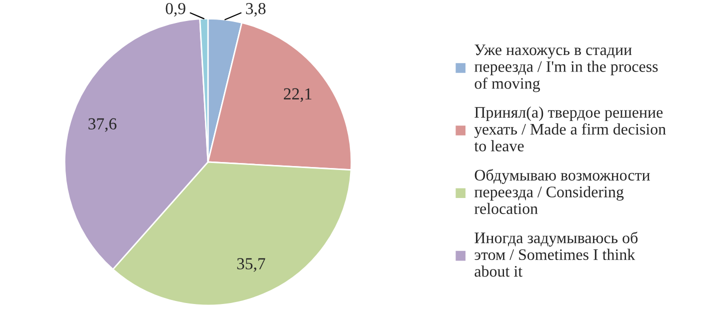 The height and width of the screenshot is (324, 705). What do you see at coordinates (251, 265) in the screenshot?
I see `data-label: 35,7` at bounding box center [251, 265].